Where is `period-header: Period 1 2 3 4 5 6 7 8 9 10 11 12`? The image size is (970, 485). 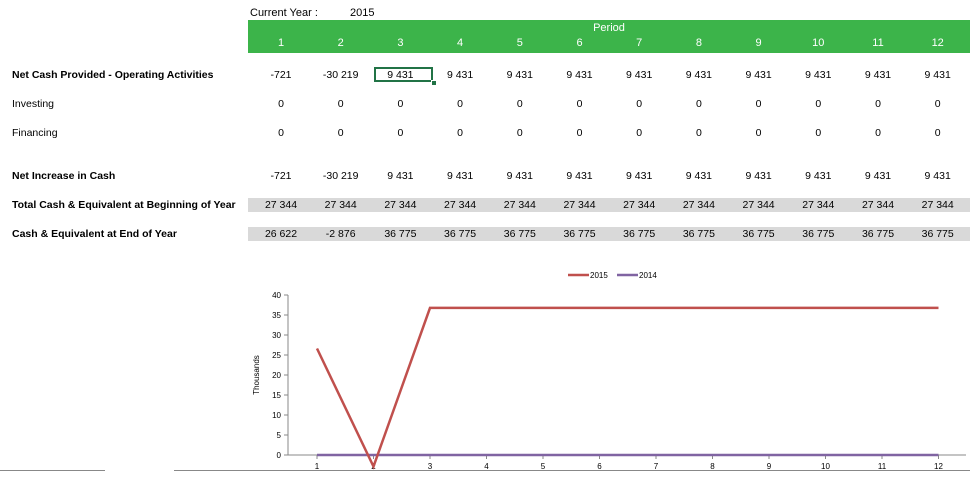 period-header: Period 1 2 3 4 5 6 7 8 9 10 11 12 is located at coordinates (609, 36).